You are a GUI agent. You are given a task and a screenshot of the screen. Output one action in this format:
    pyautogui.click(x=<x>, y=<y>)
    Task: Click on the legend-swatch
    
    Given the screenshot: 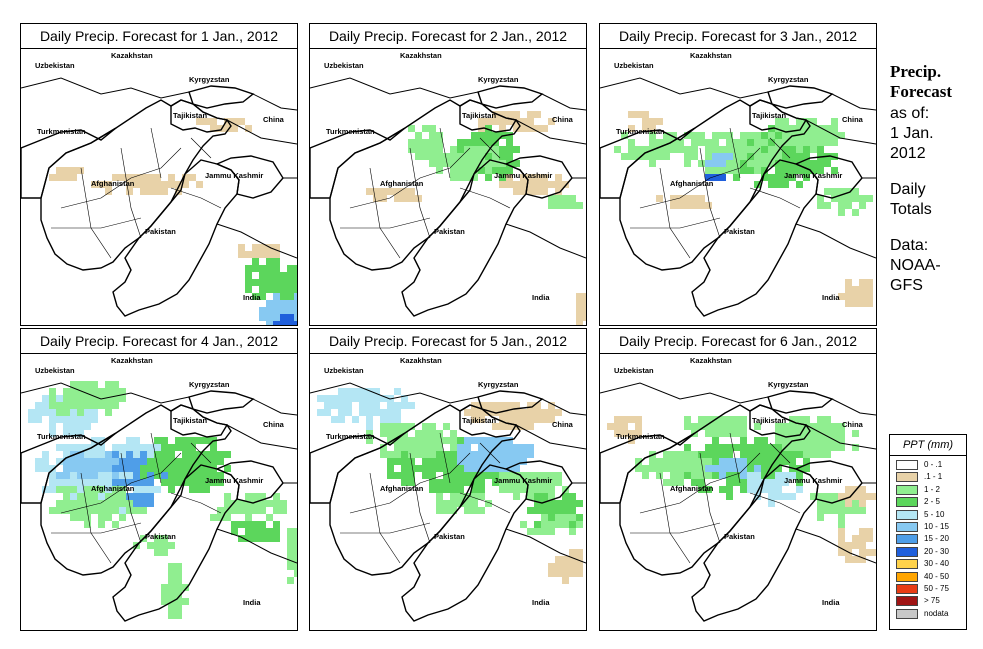 What is the action you would take?
    pyautogui.click(x=907, y=489)
    